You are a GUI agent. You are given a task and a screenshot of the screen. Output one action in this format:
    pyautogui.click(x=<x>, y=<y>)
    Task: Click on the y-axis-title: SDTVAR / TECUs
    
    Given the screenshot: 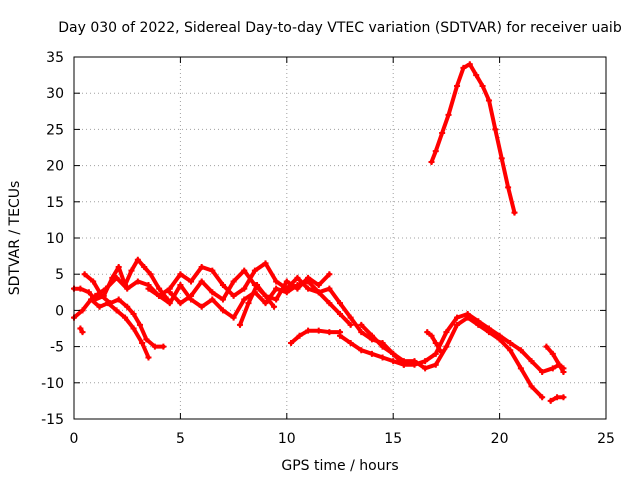 What is the action you would take?
    pyautogui.click(x=15, y=238)
    